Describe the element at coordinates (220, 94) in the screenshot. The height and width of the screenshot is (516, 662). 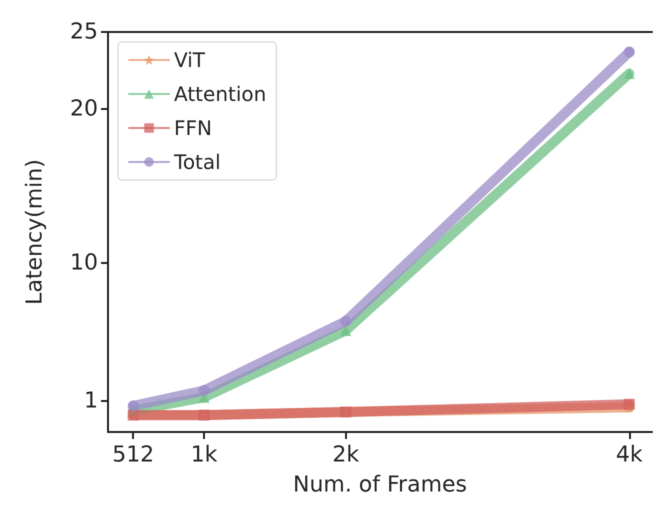
I see `legend-label: Attention` at that location.